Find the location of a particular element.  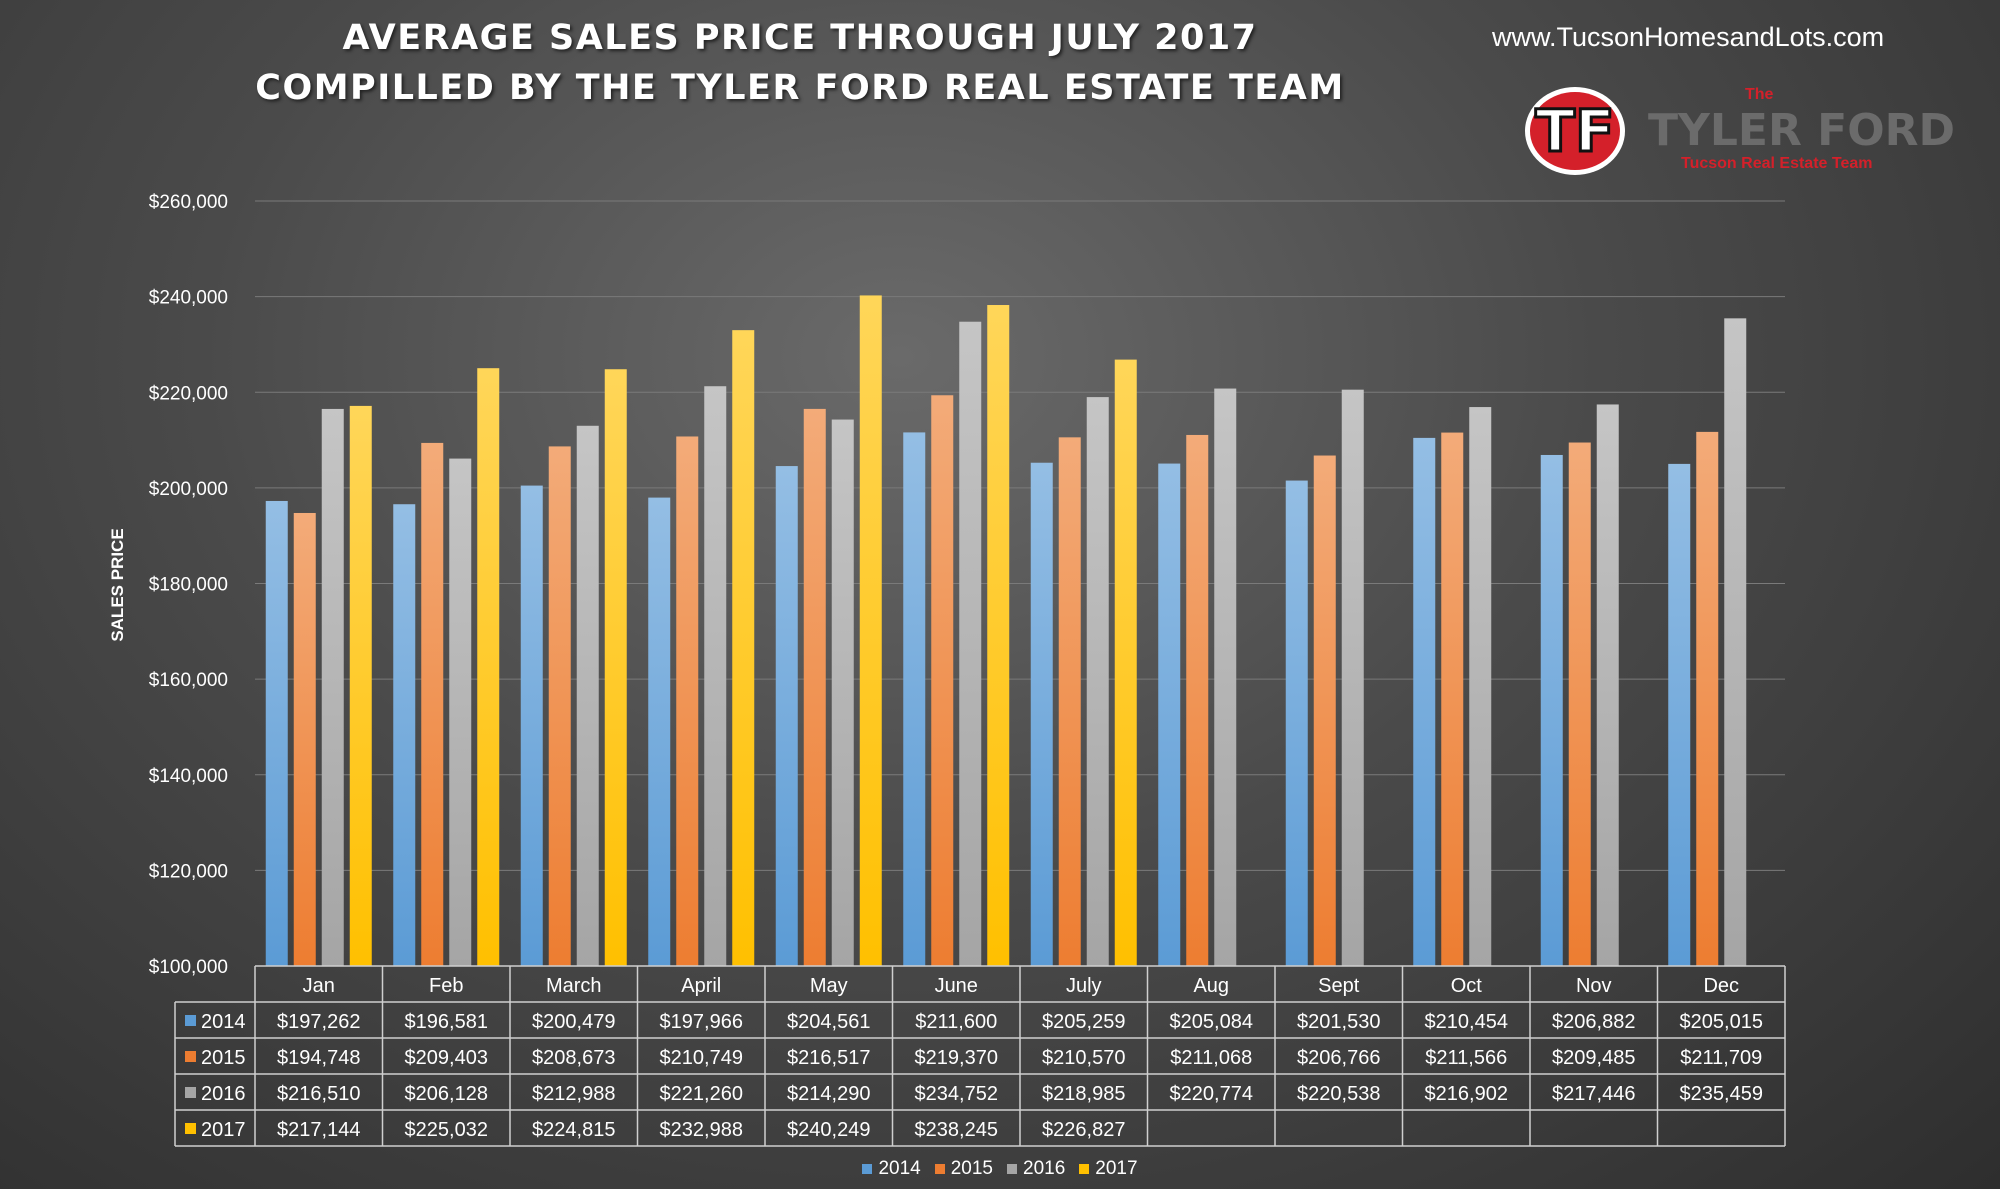

data-label: $211,068 is located at coordinates (1211, 1058).